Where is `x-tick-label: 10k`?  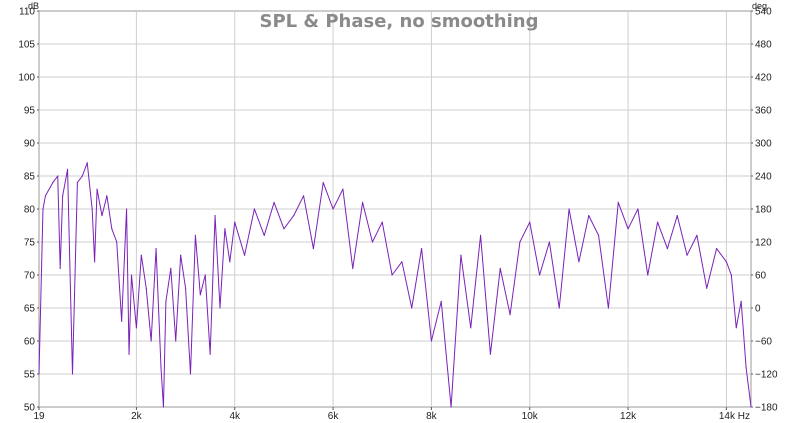
x-tick-label: 10k is located at coordinates (530, 416).